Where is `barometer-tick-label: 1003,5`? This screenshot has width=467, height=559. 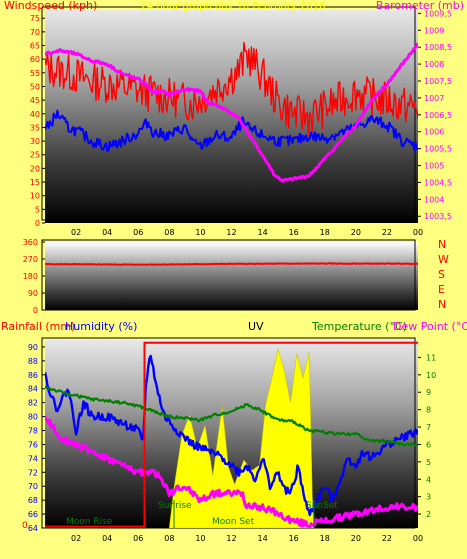 barometer-tick-label: 1003,5 is located at coordinates (438, 216).